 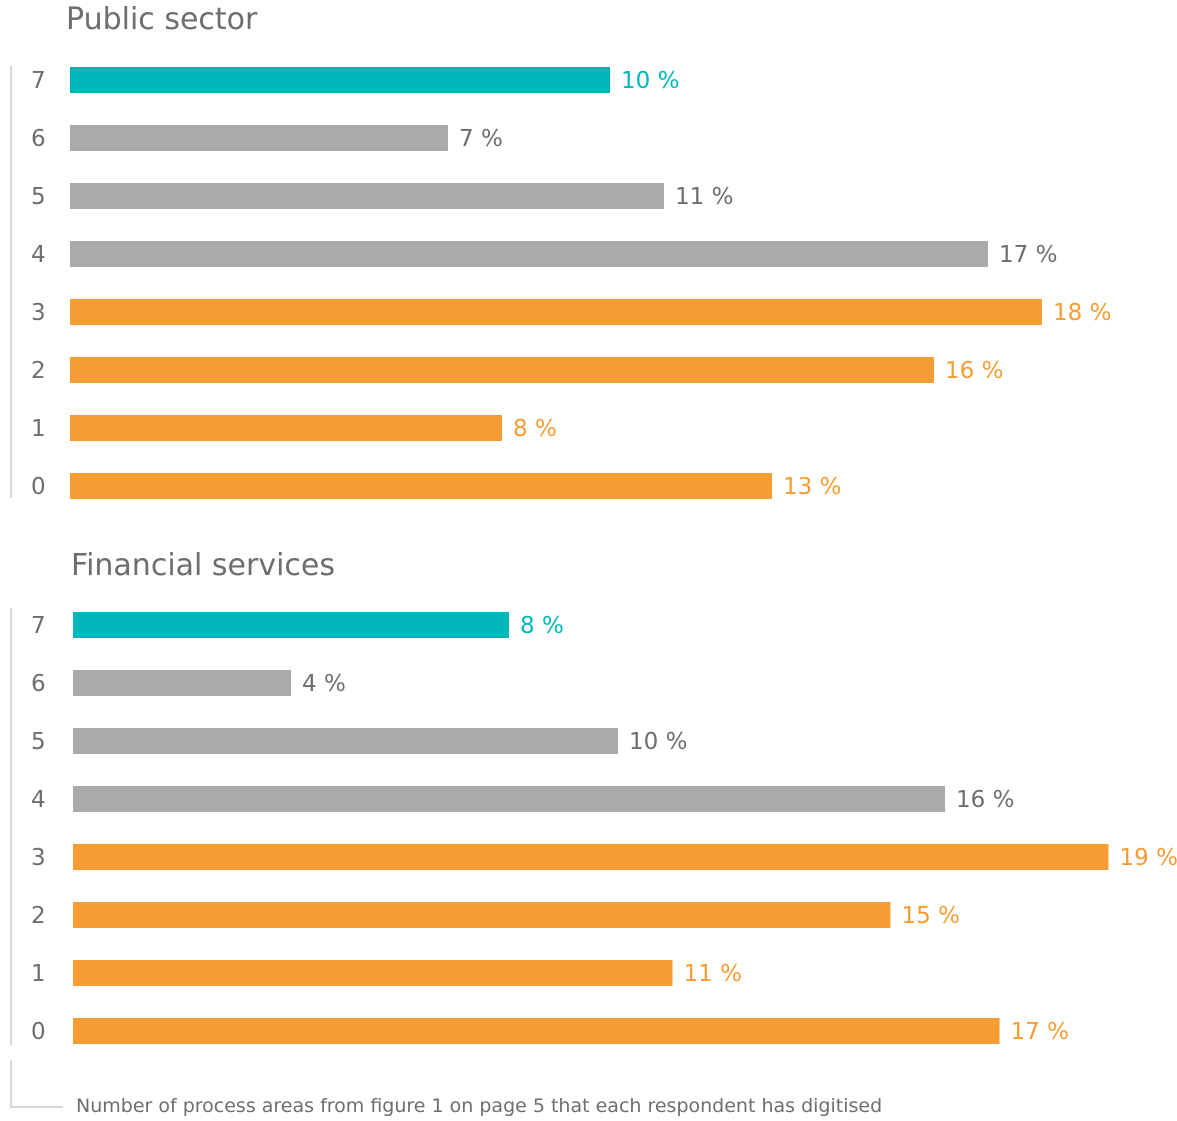 I want to click on chart-title-financial-services: Financial services, so click(x=203, y=565).